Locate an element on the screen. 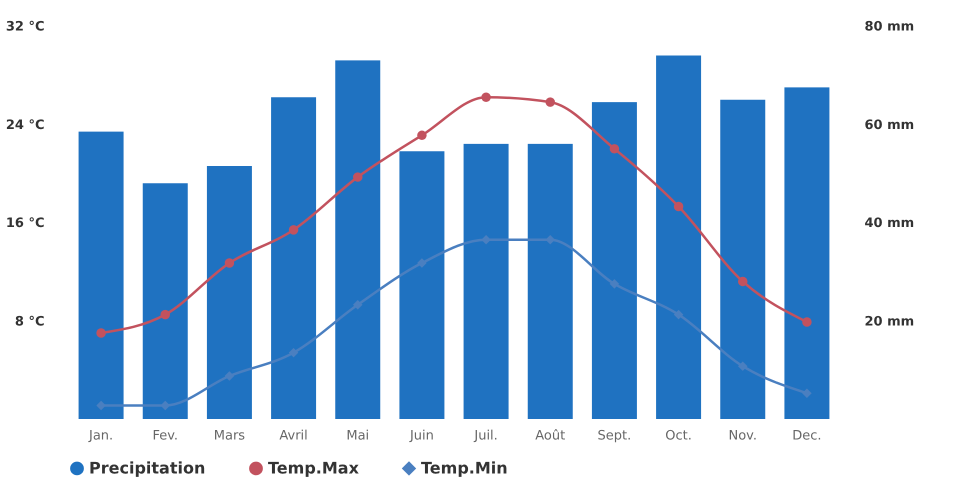 This screenshot has width=955, height=488. y2-tick-label: 80 mm is located at coordinates (889, 27).